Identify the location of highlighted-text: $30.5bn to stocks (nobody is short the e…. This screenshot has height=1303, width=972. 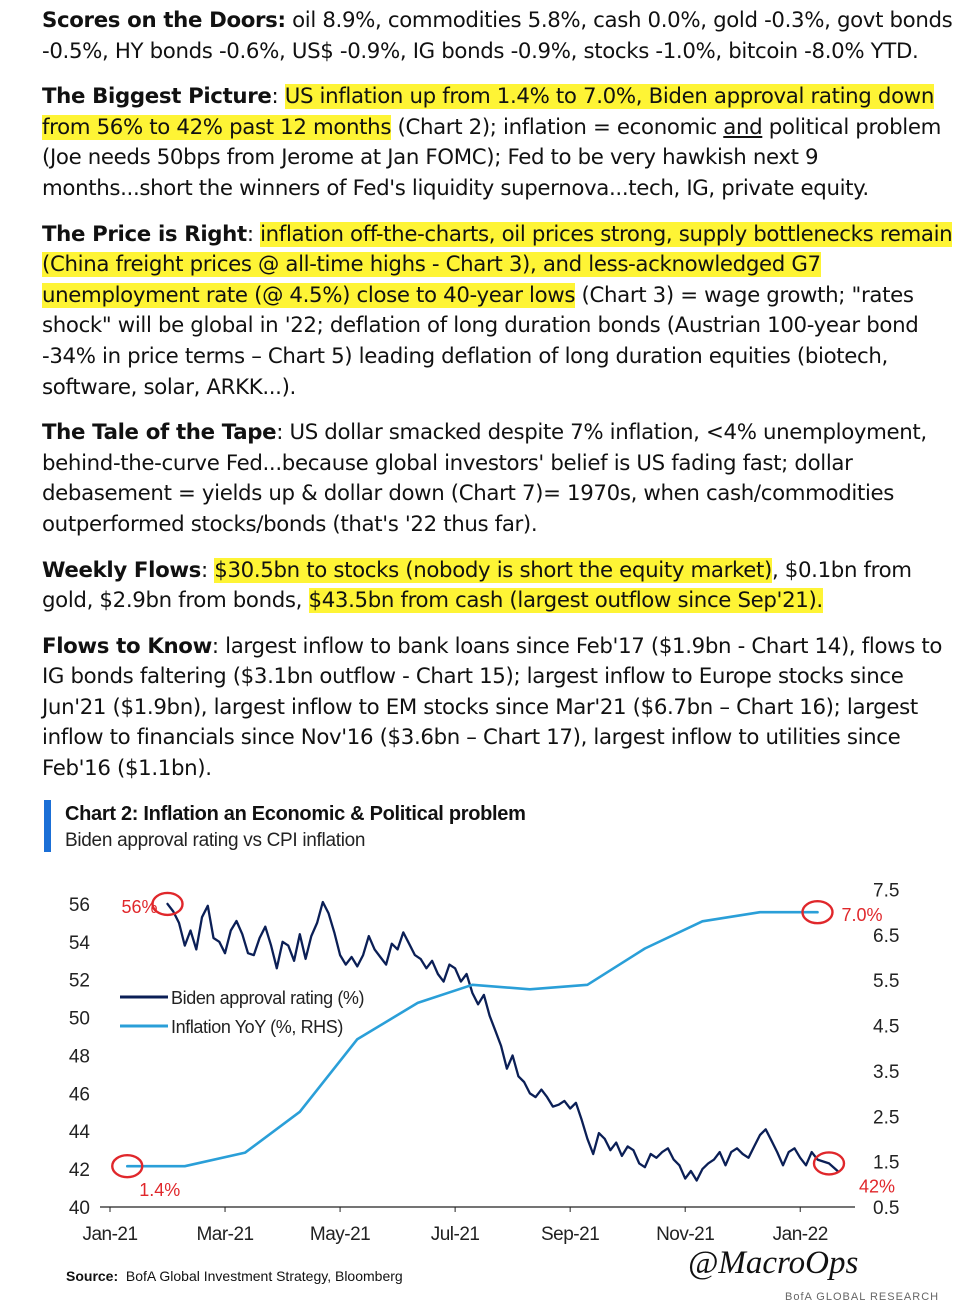
(493, 570).